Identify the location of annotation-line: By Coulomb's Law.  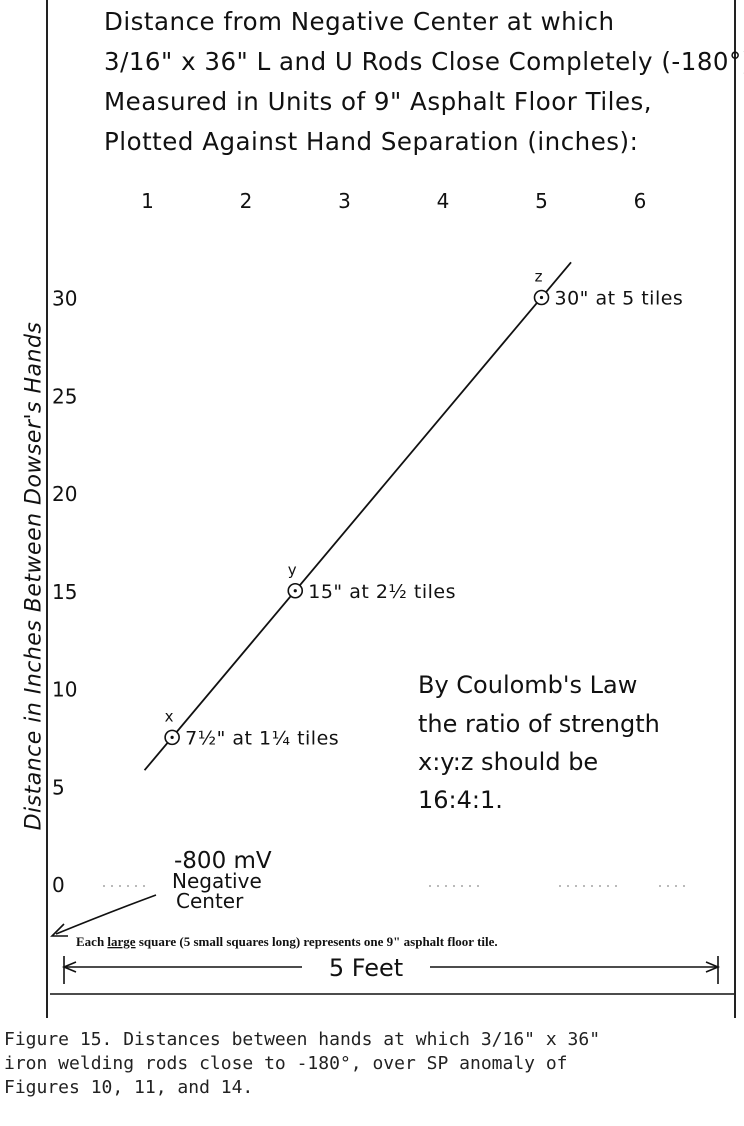
(527, 685).